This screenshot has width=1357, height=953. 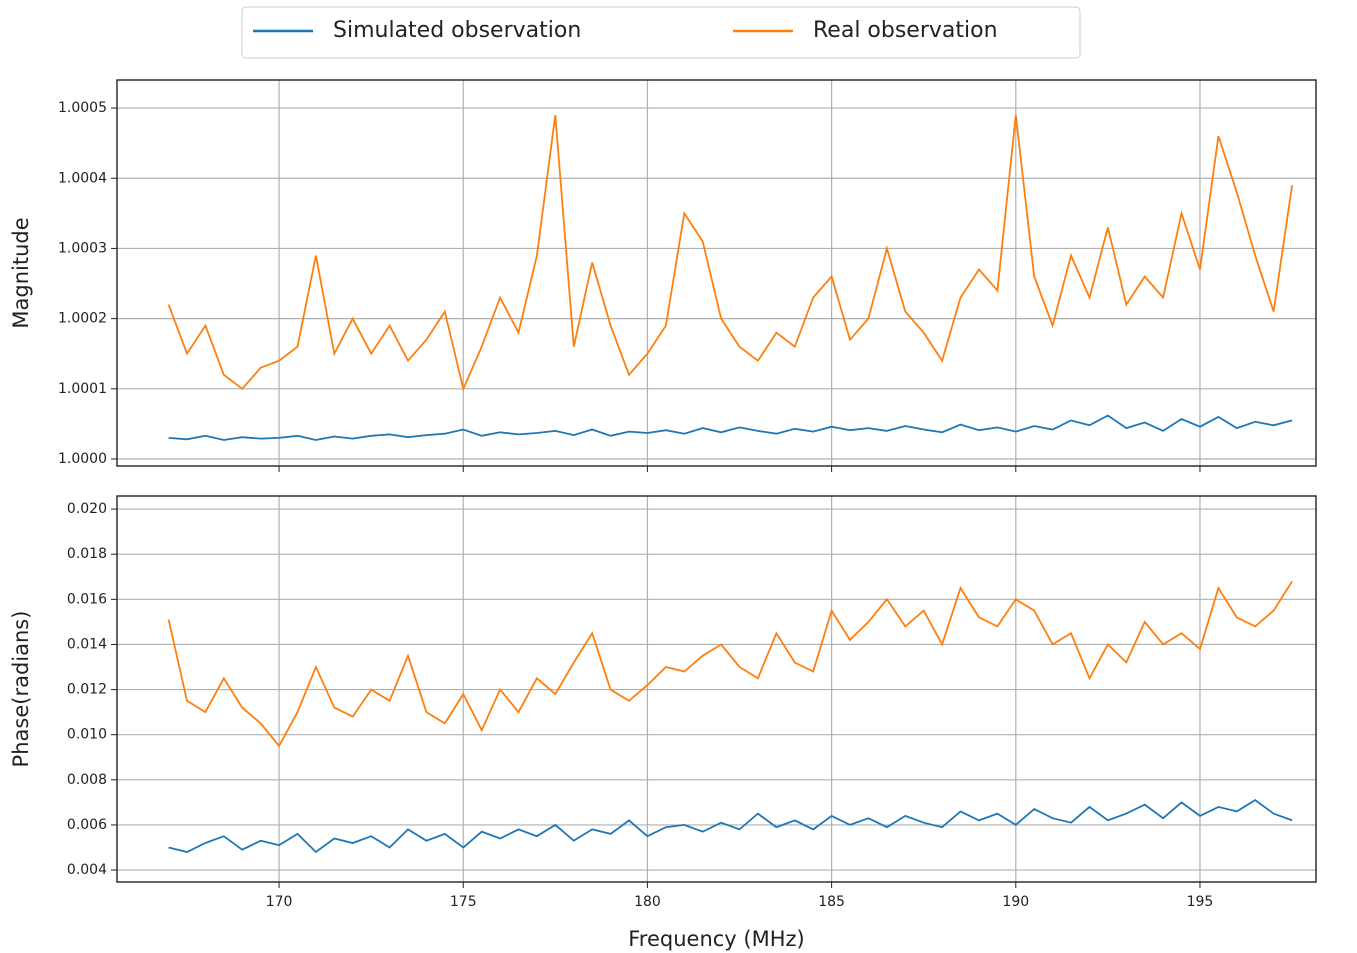 I want to click on y-tick-label: 1.0000, so click(x=82, y=459).